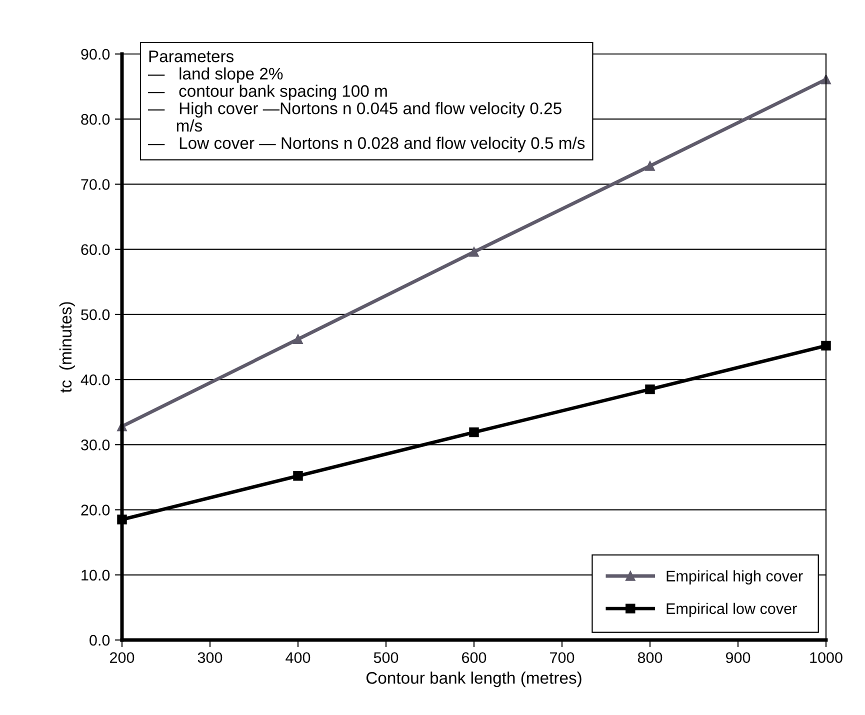 Image resolution: width=865 pixels, height=715 pixels. What do you see at coordinates (95, 119) in the screenshot?
I see `y-tick-label: 80.0` at bounding box center [95, 119].